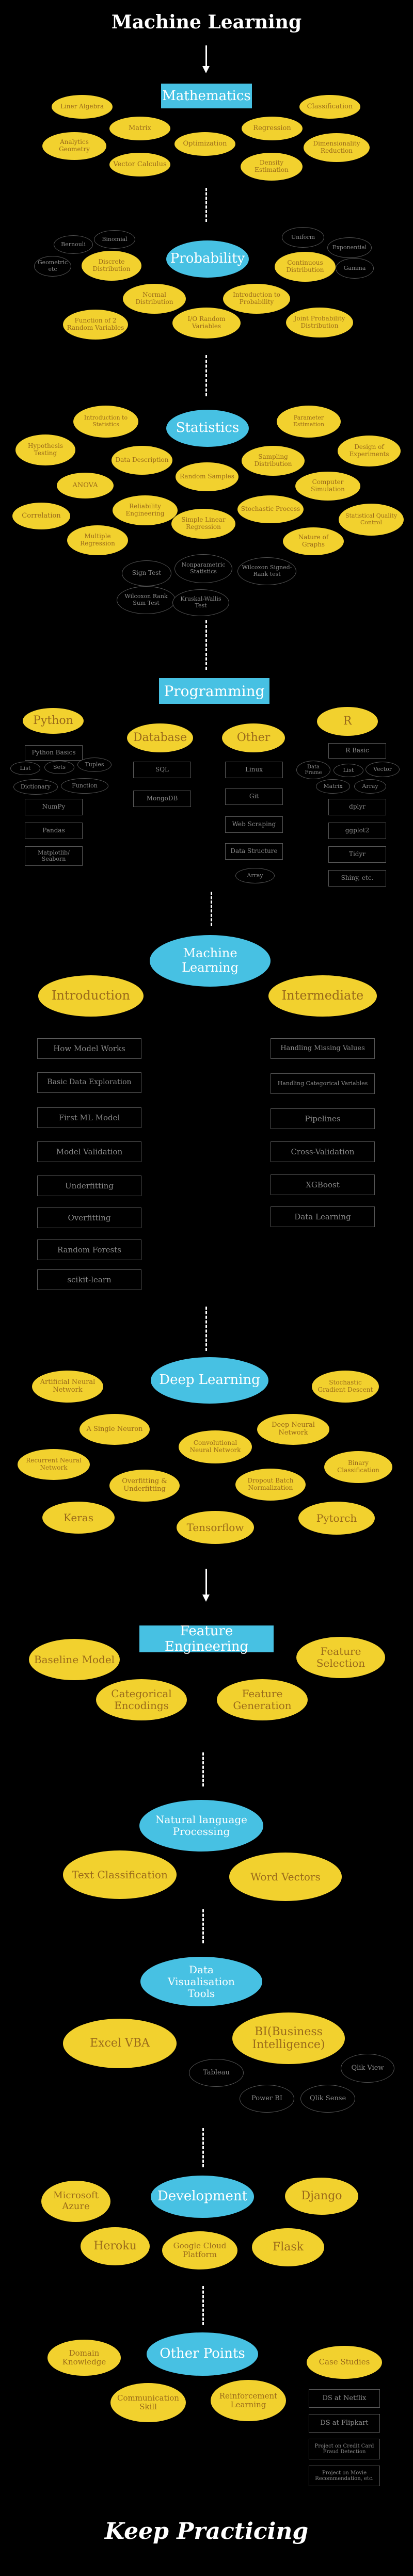 The image size is (413, 2576). Describe the element at coordinates (313, 770) in the screenshot. I see `r-item: Data Frame` at that location.